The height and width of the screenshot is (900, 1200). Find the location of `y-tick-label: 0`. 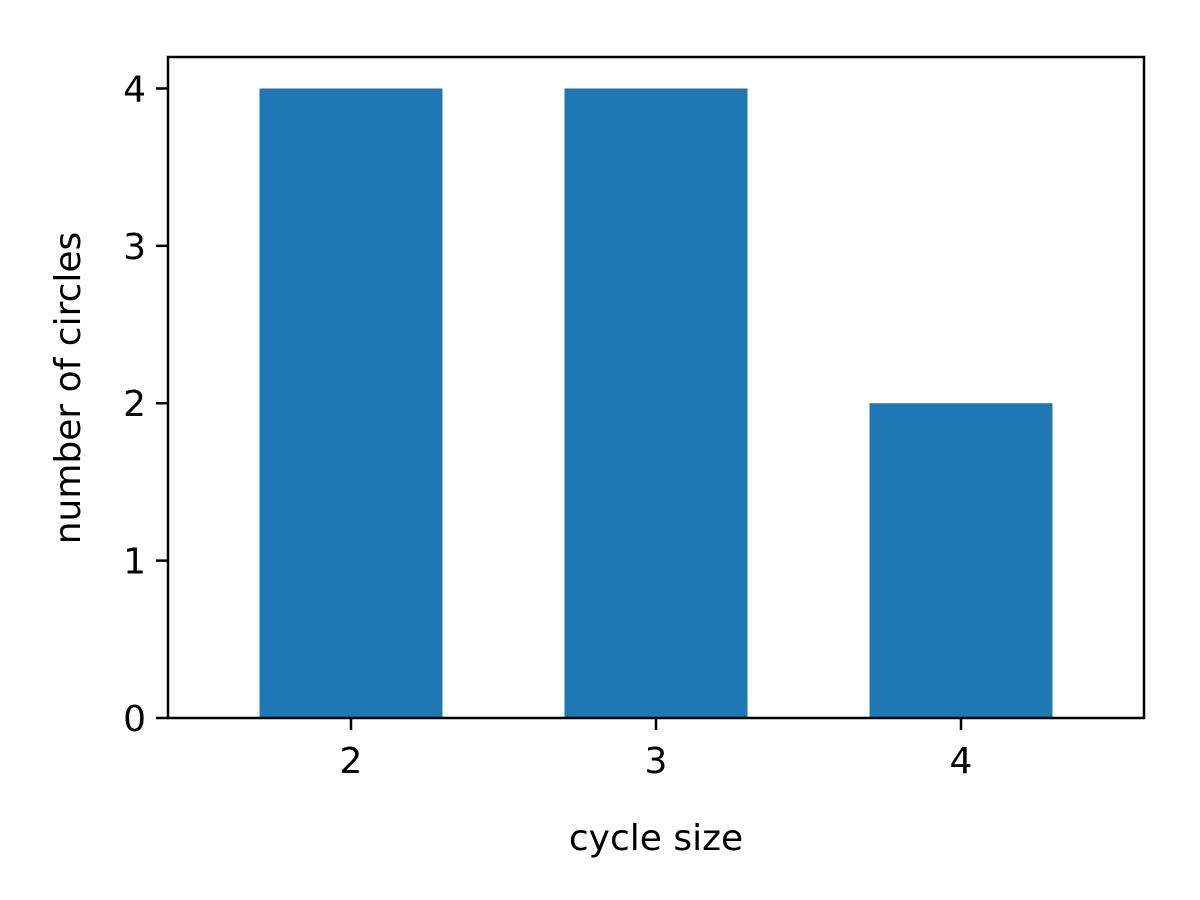

y-tick-label: 0 is located at coordinates (134, 719).